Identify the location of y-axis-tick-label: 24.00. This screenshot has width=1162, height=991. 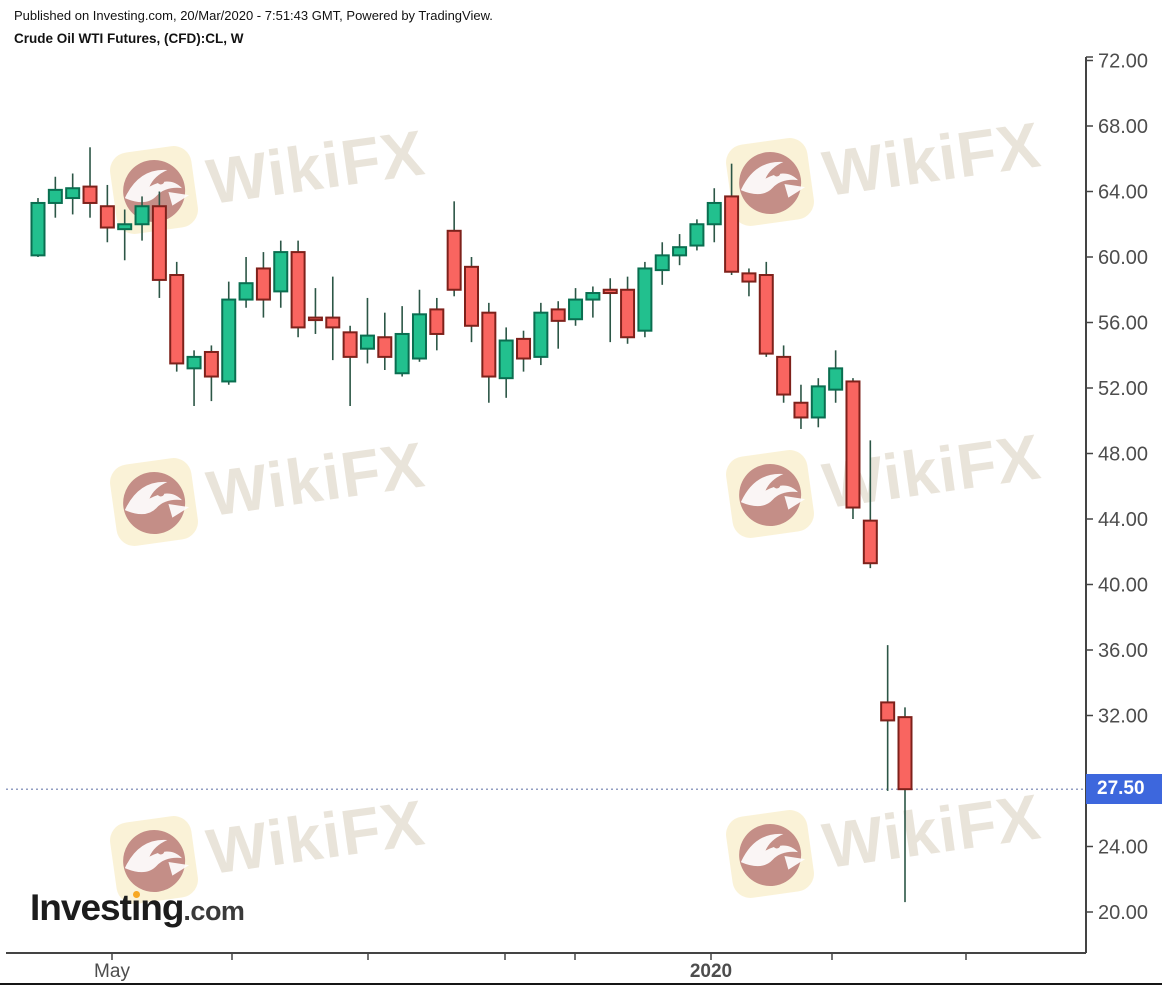
(1123, 848).